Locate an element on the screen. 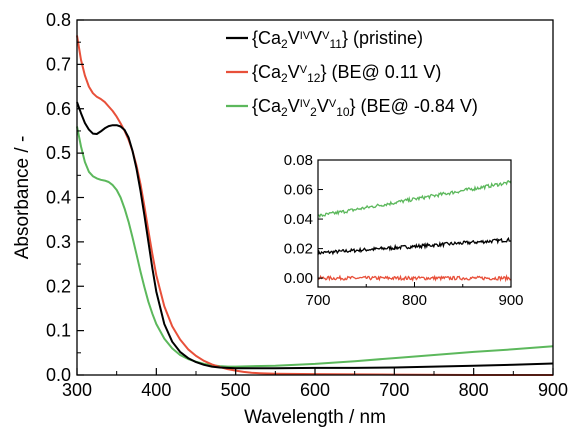 Image resolution: width=569 pixels, height=441 pixels. x-tick-label: 900 is located at coordinates (553, 390).